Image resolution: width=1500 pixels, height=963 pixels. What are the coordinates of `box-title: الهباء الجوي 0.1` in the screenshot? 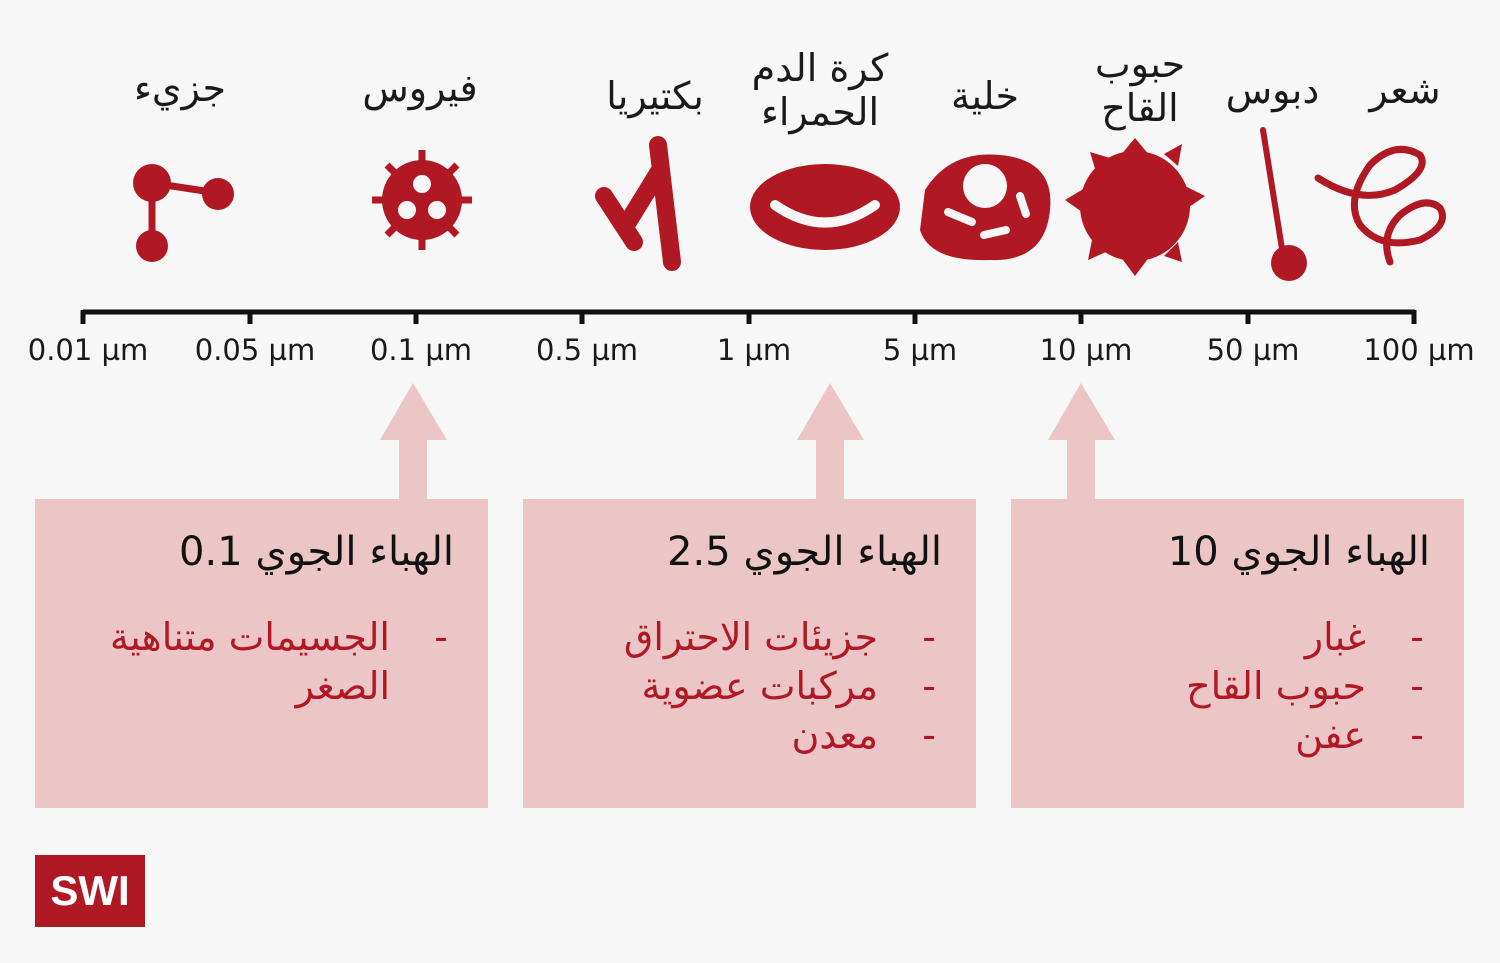 It's located at (316, 552).